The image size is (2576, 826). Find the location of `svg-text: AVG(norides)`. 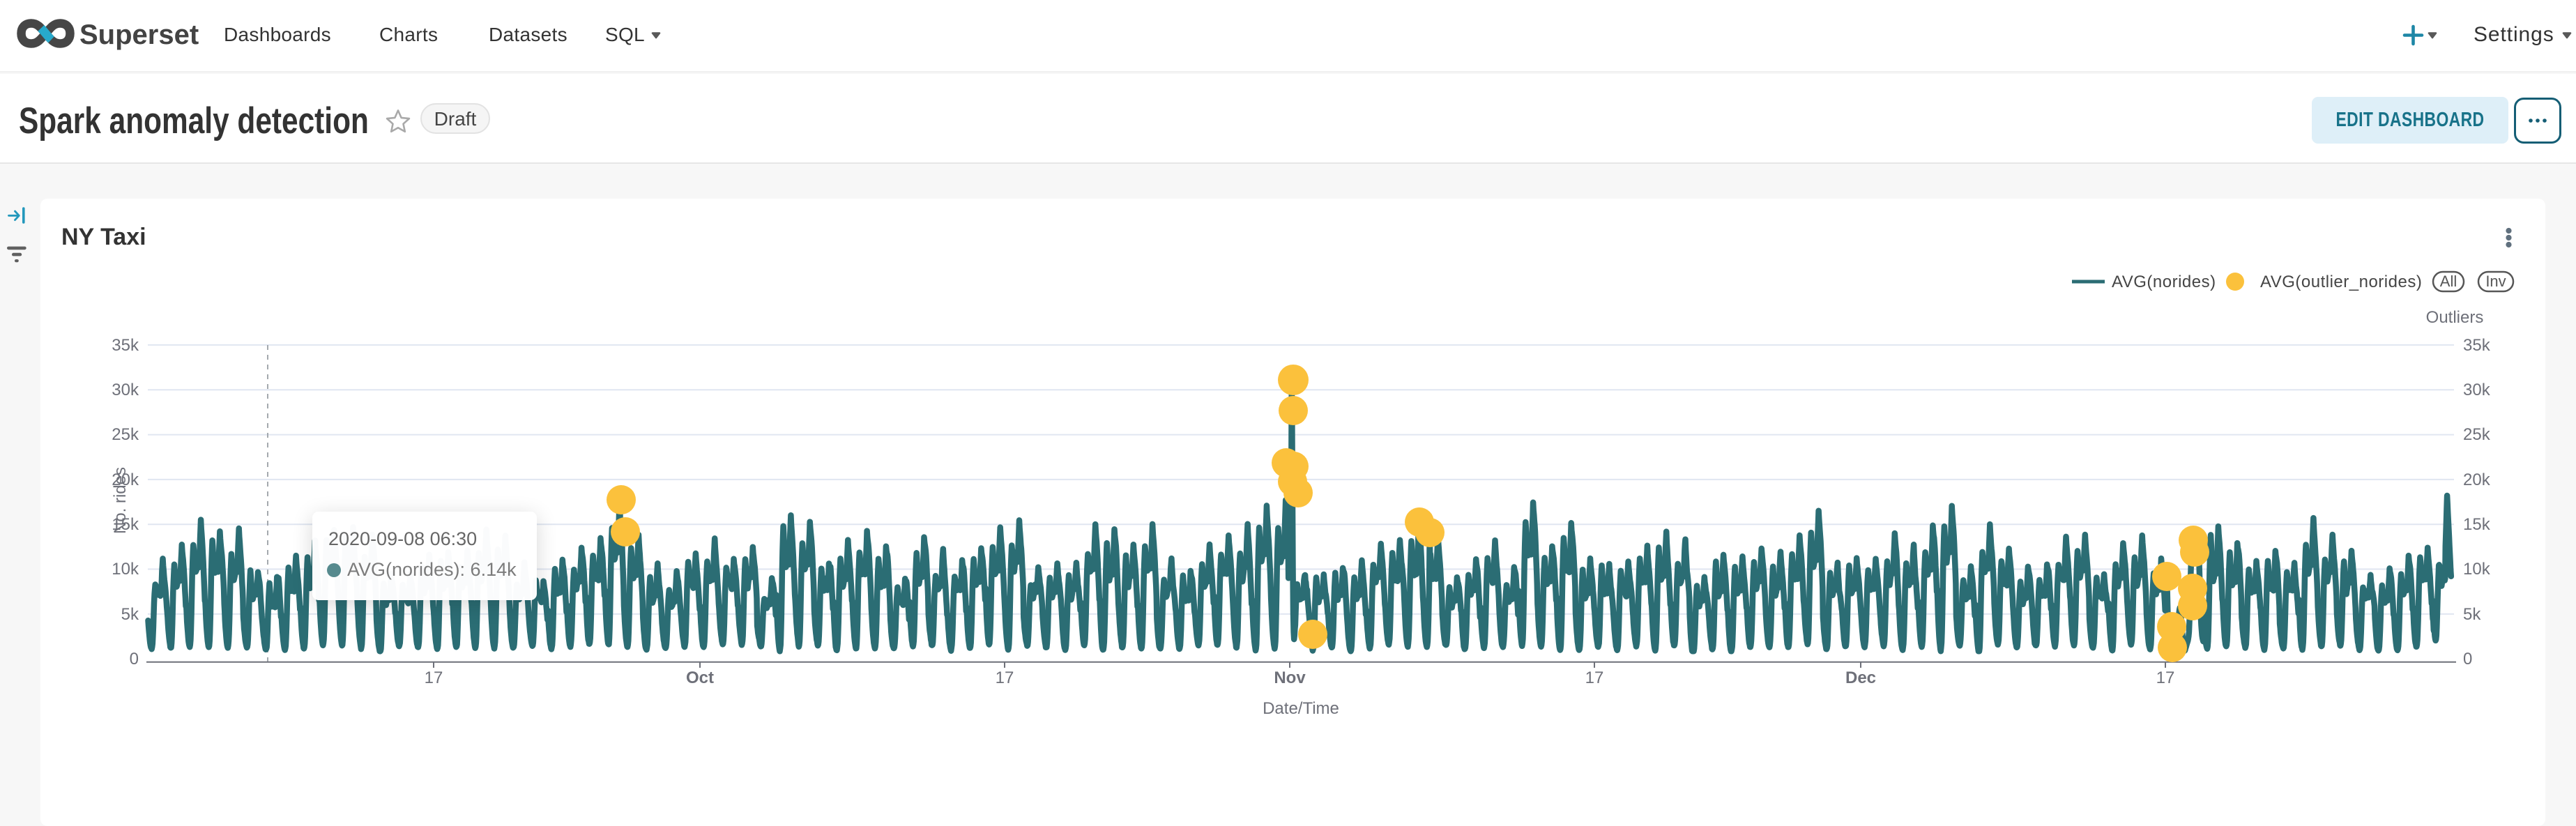

svg-text: AVG(norides) is located at coordinates (2164, 282).